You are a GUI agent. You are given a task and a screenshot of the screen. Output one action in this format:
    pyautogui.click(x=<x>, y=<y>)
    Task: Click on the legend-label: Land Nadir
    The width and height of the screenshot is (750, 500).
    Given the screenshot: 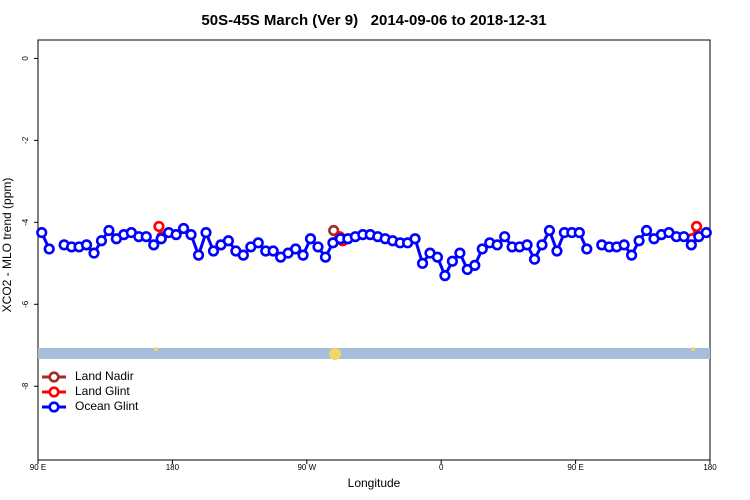 What is the action you would take?
    pyautogui.click(x=104, y=376)
    